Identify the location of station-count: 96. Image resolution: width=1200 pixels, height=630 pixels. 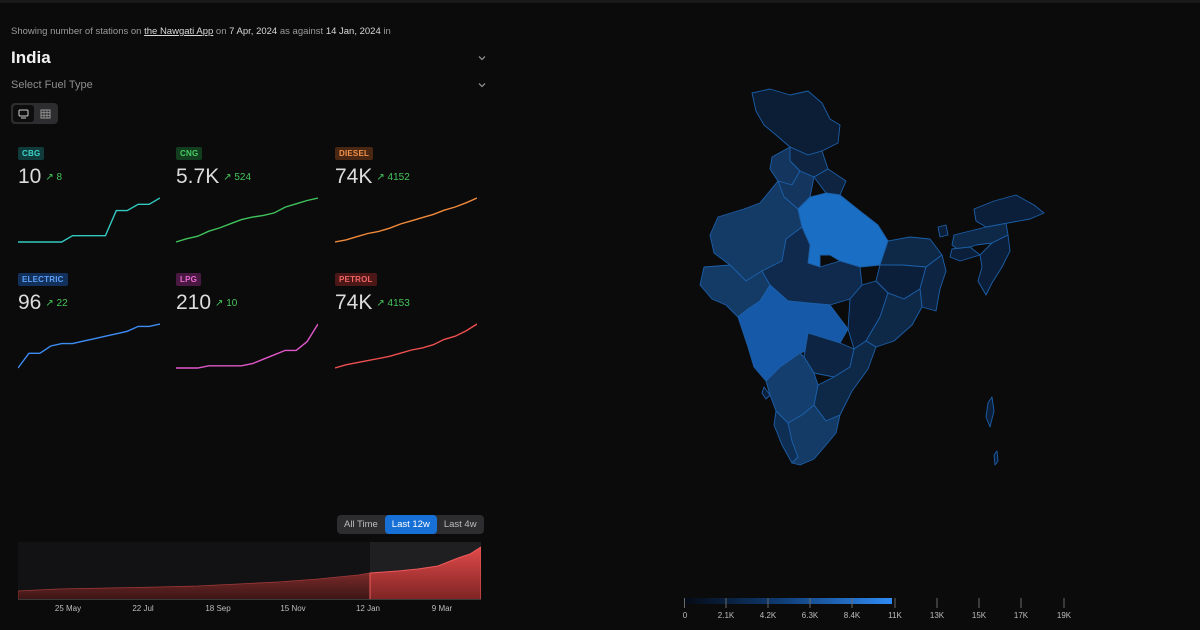
(30, 302).